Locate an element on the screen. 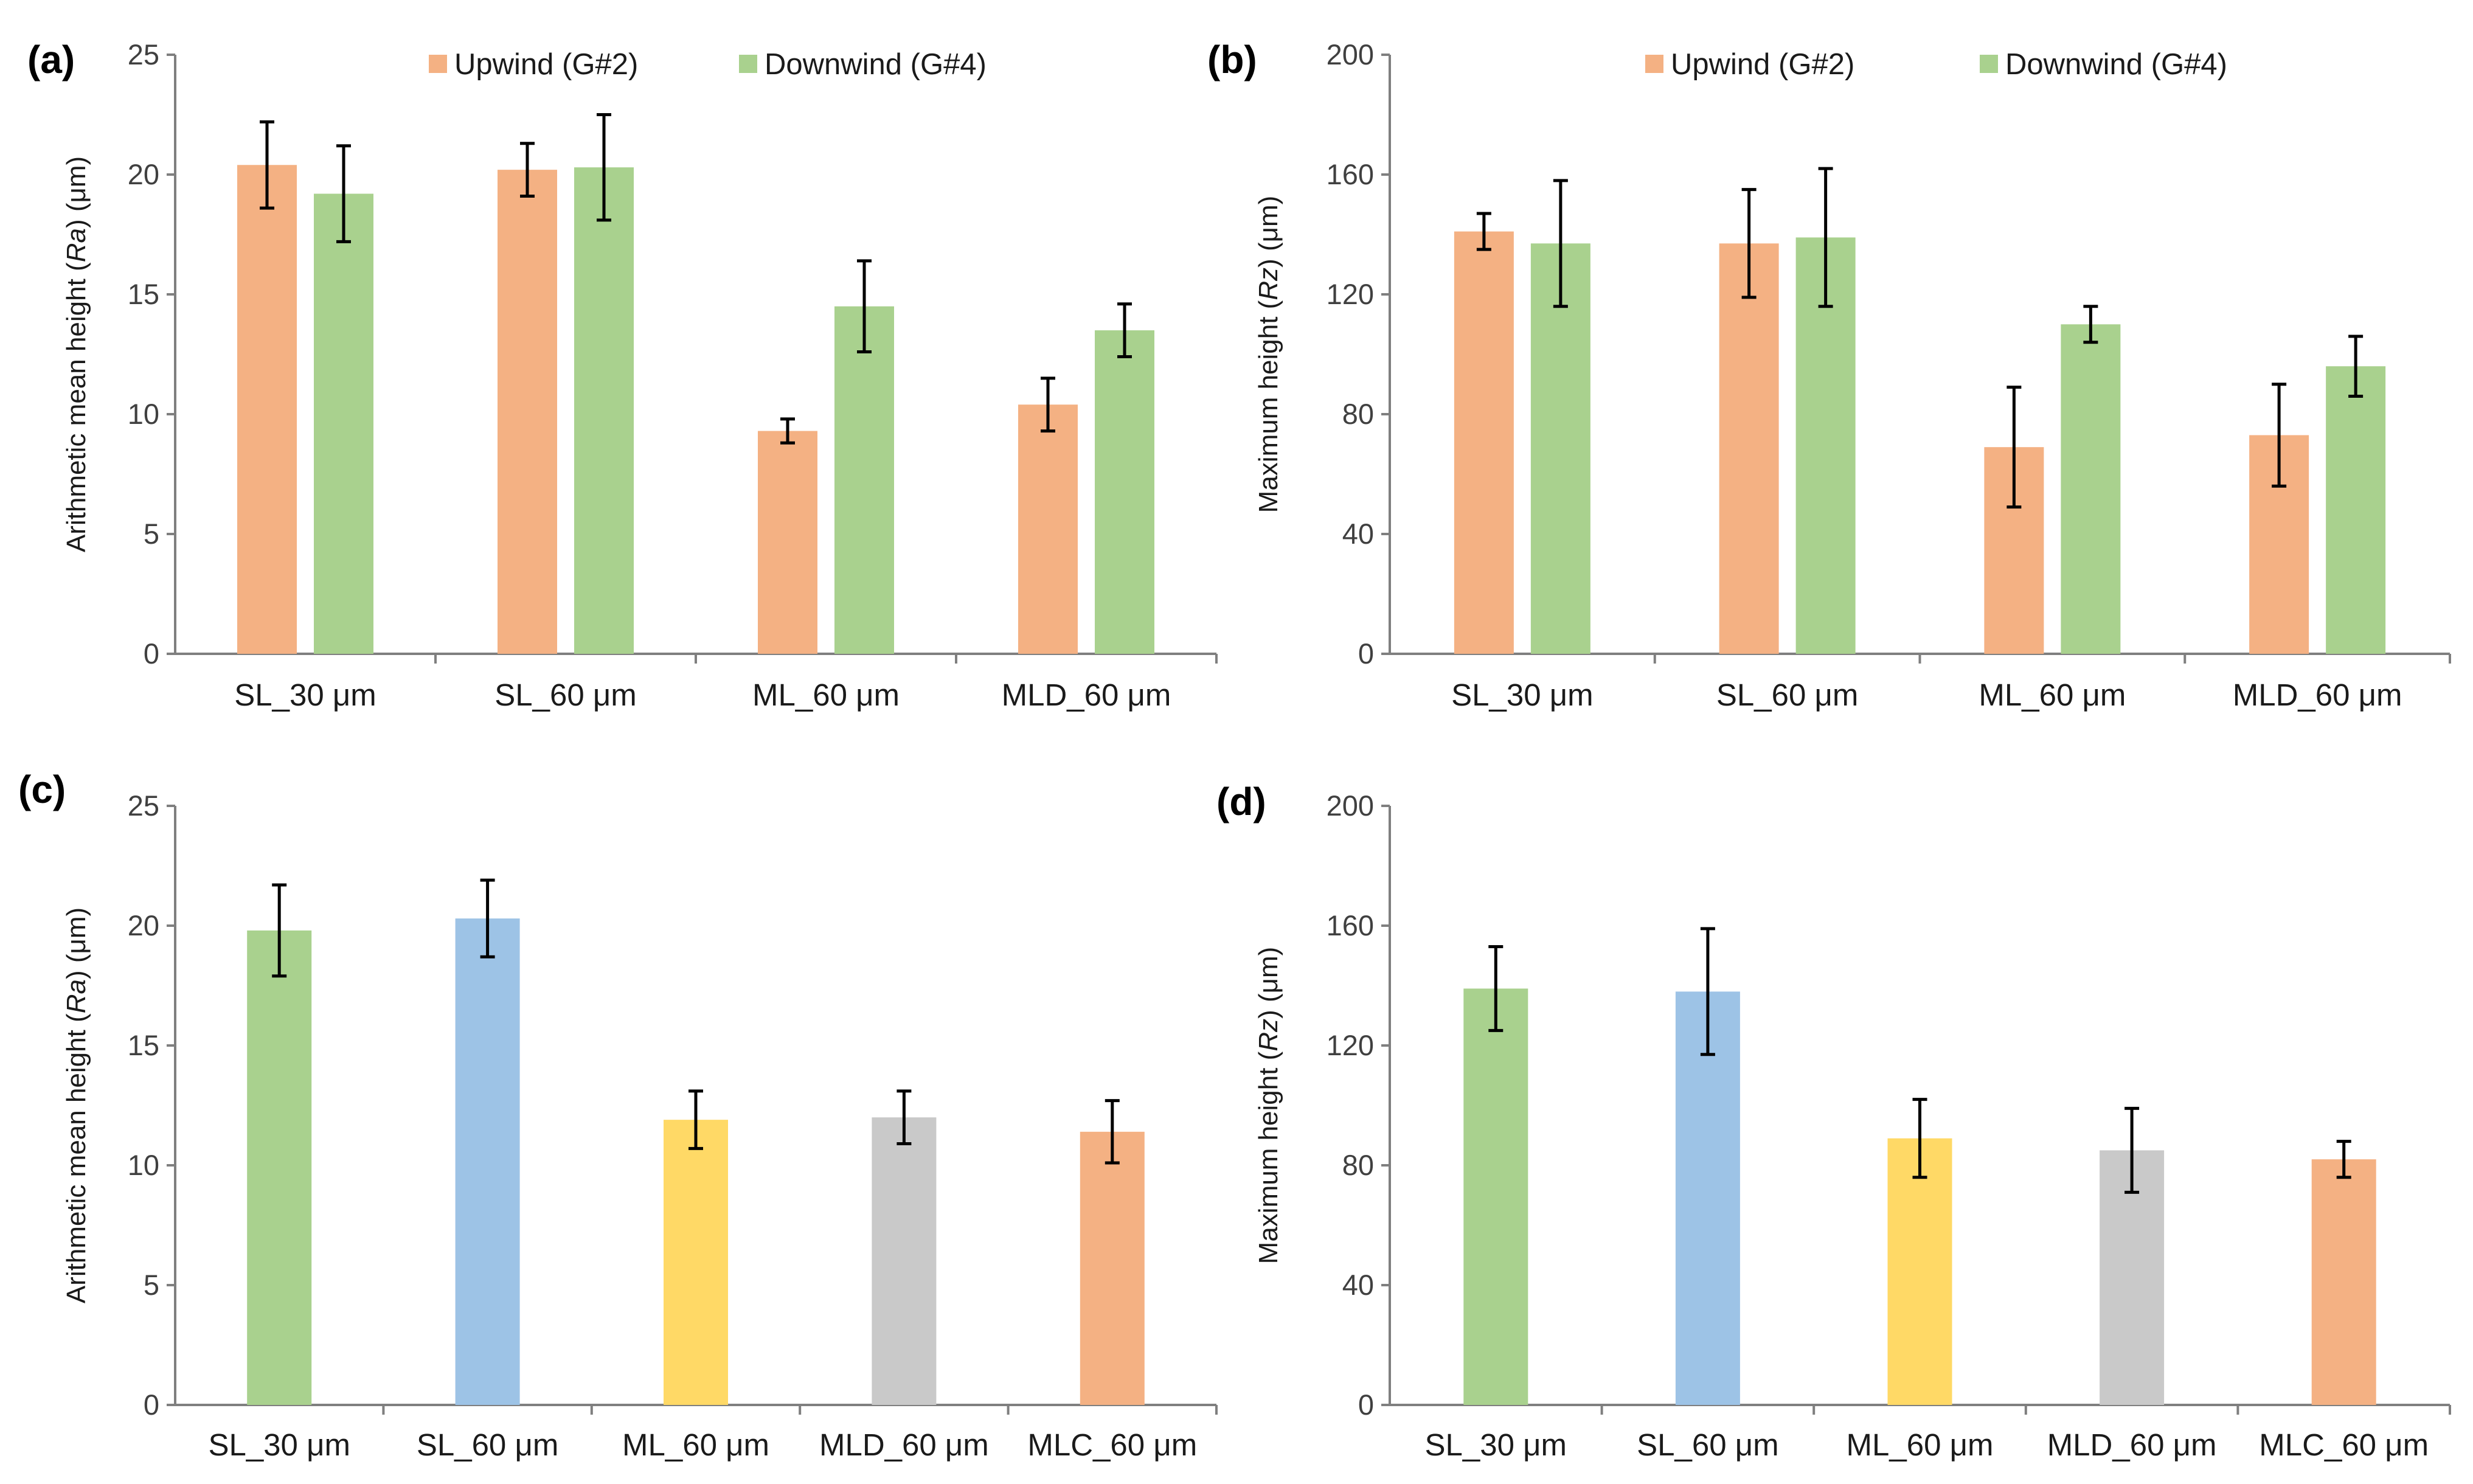  panel-label: (c) is located at coordinates (42, 789).